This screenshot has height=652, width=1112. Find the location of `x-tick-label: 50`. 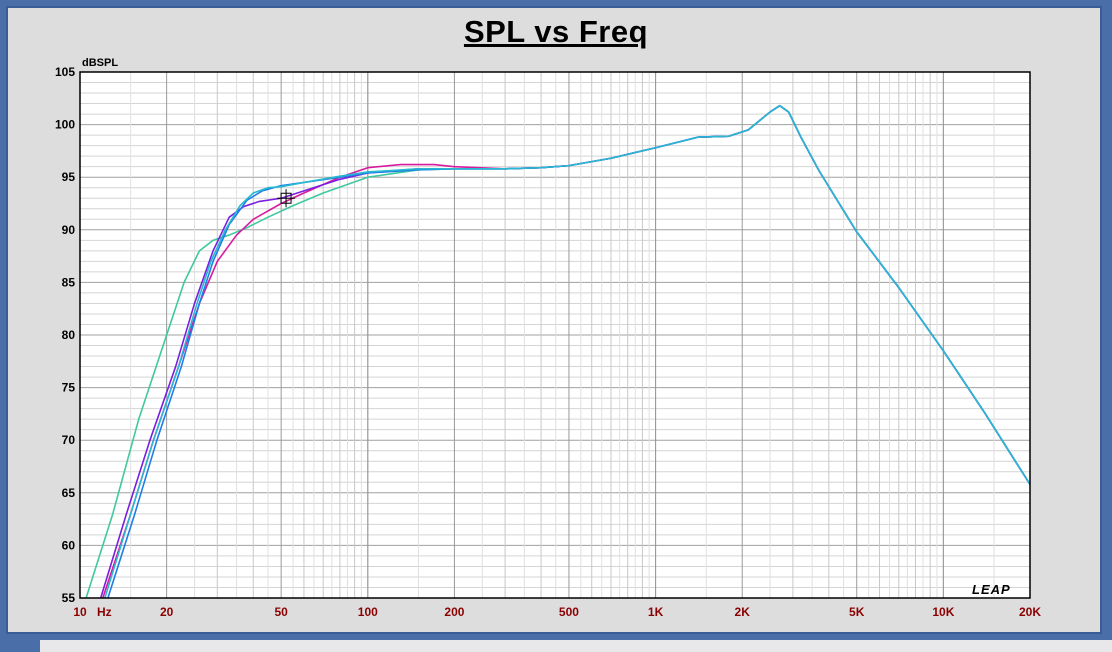

x-tick-label: 50 is located at coordinates (281, 612).